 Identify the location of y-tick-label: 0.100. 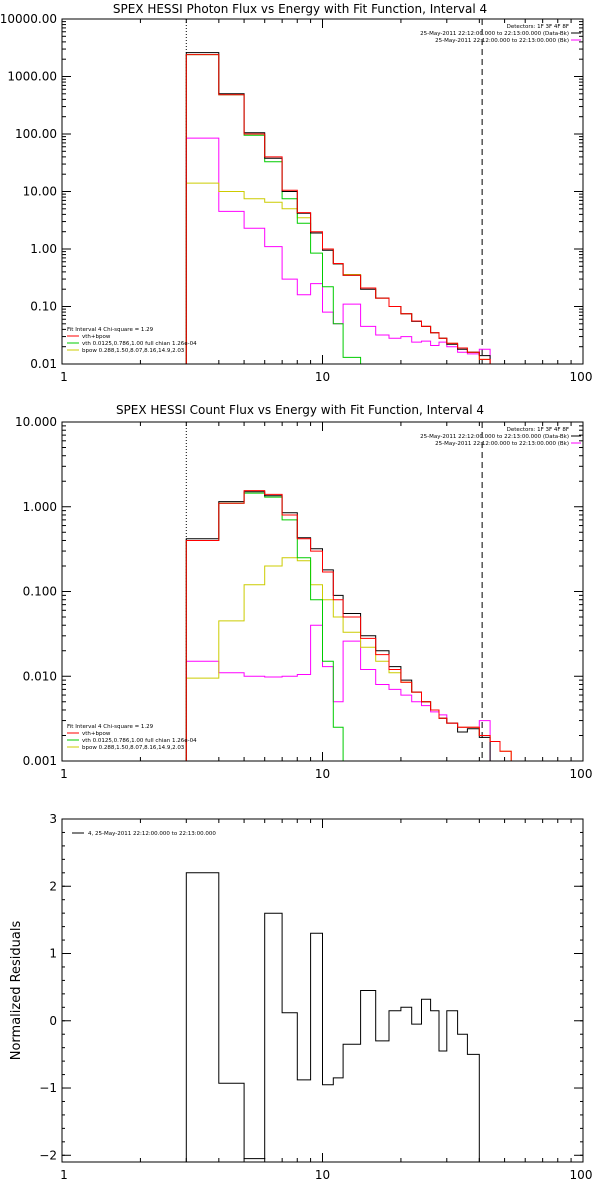
(40, 592).